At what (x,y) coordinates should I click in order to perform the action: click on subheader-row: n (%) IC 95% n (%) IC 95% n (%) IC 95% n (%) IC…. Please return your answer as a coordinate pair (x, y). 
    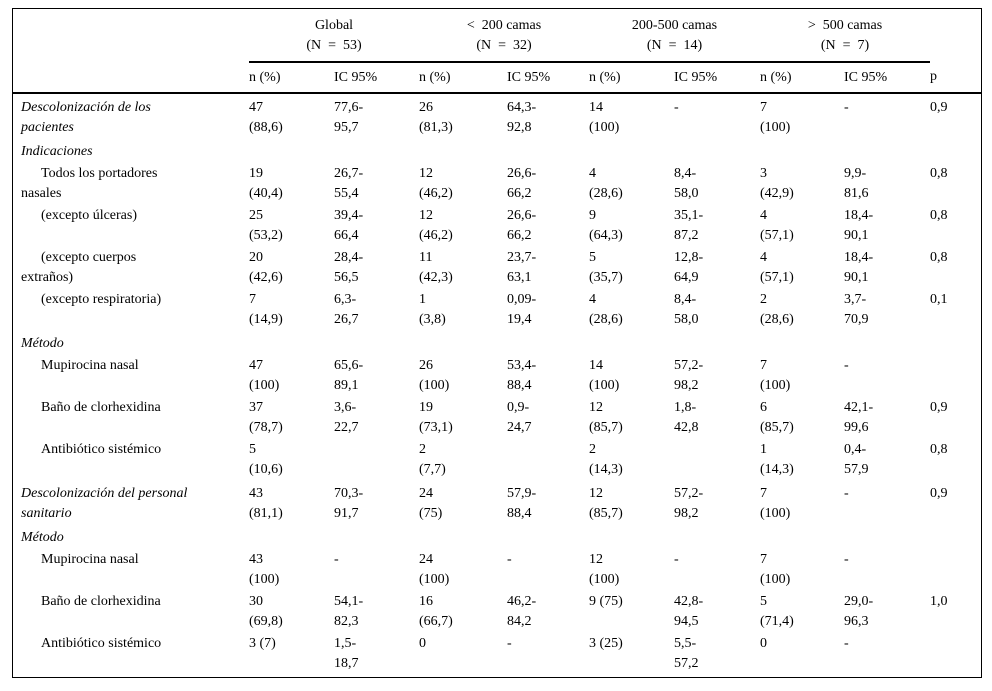
    Looking at the image, I should click on (497, 78).